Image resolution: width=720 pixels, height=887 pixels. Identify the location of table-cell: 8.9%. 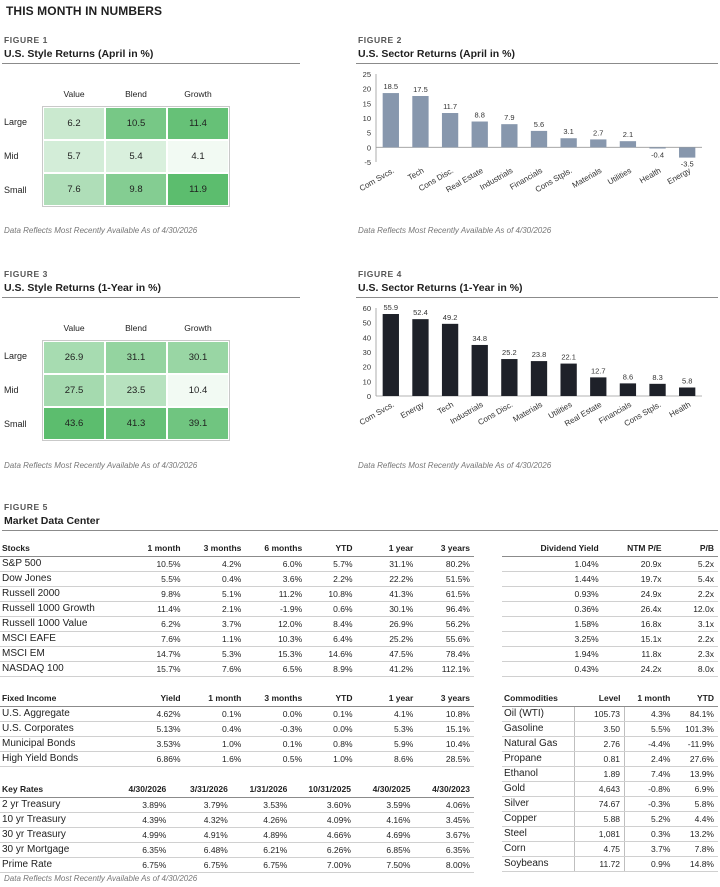
(331, 669).